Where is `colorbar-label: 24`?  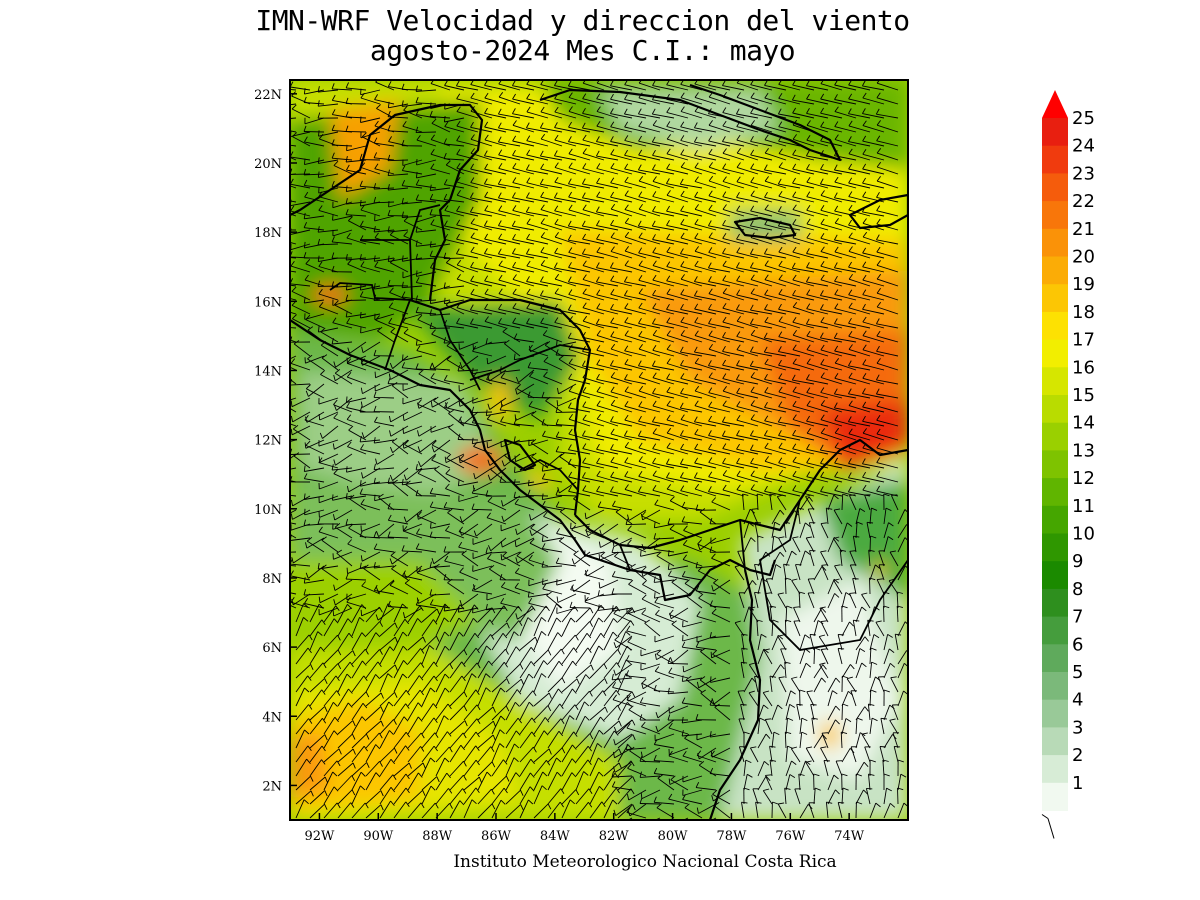
colorbar-label: 24 is located at coordinates (1083, 146).